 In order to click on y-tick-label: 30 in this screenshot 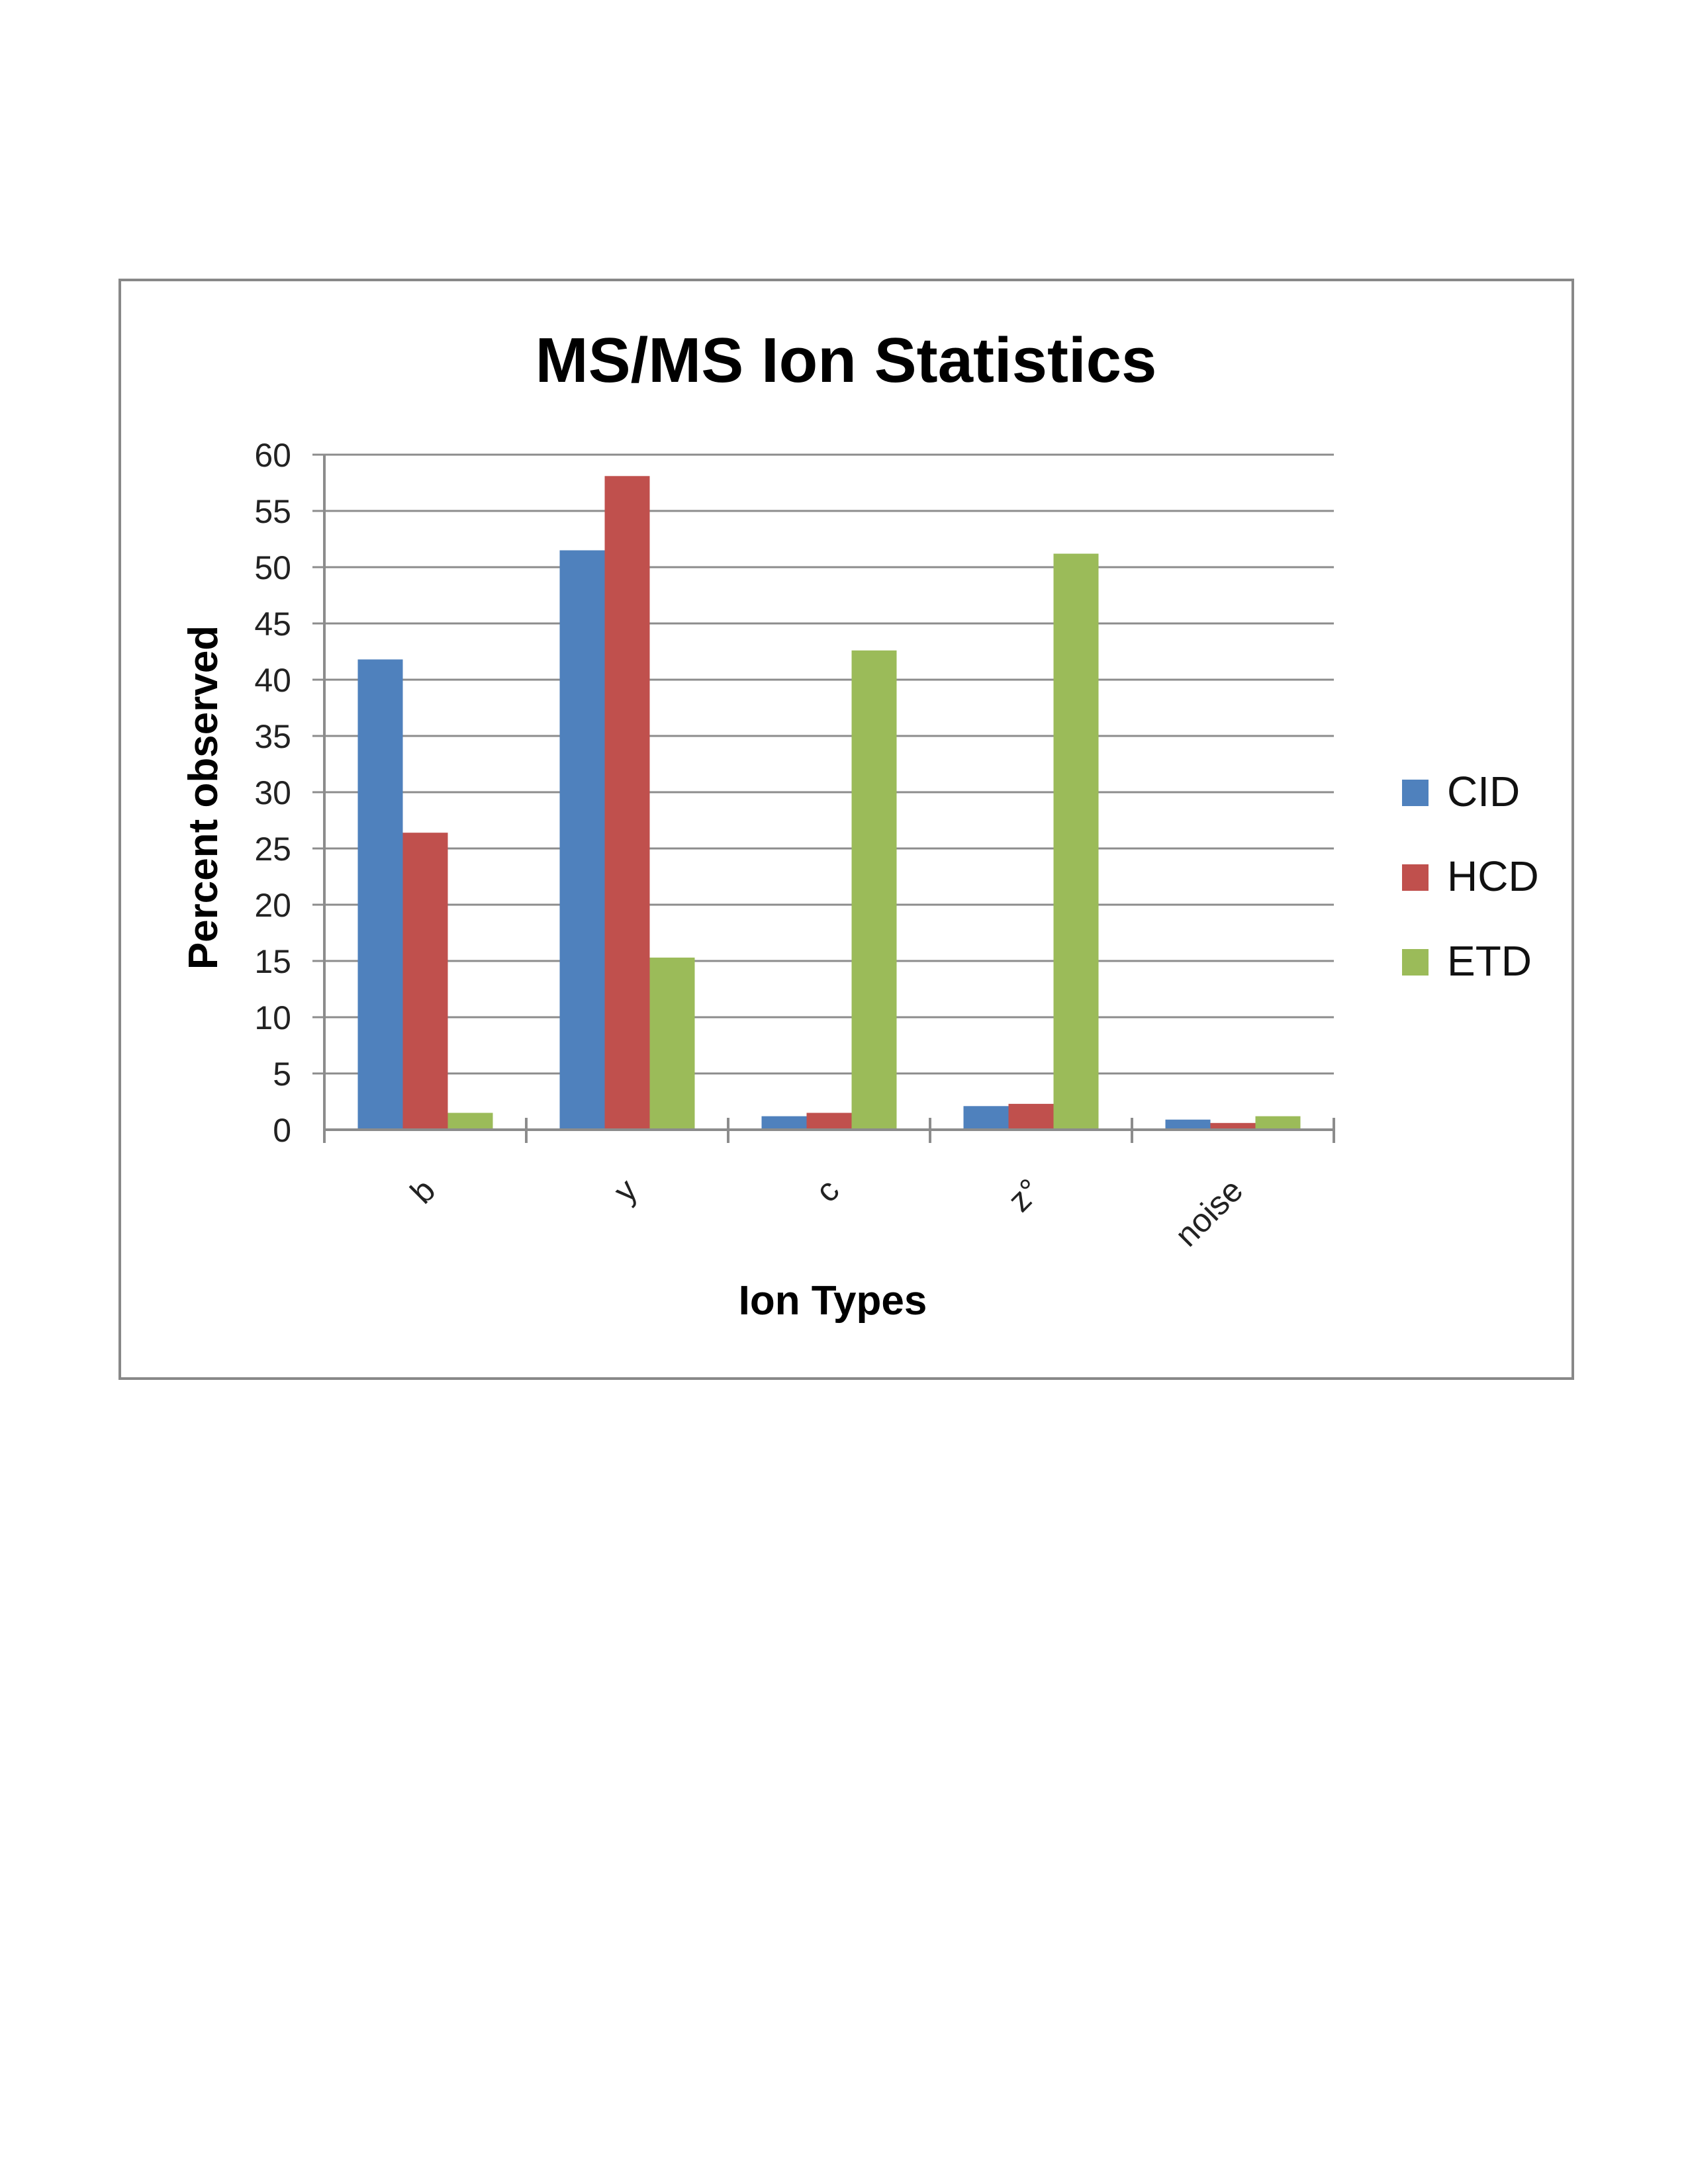, I will do `click(272, 792)`.